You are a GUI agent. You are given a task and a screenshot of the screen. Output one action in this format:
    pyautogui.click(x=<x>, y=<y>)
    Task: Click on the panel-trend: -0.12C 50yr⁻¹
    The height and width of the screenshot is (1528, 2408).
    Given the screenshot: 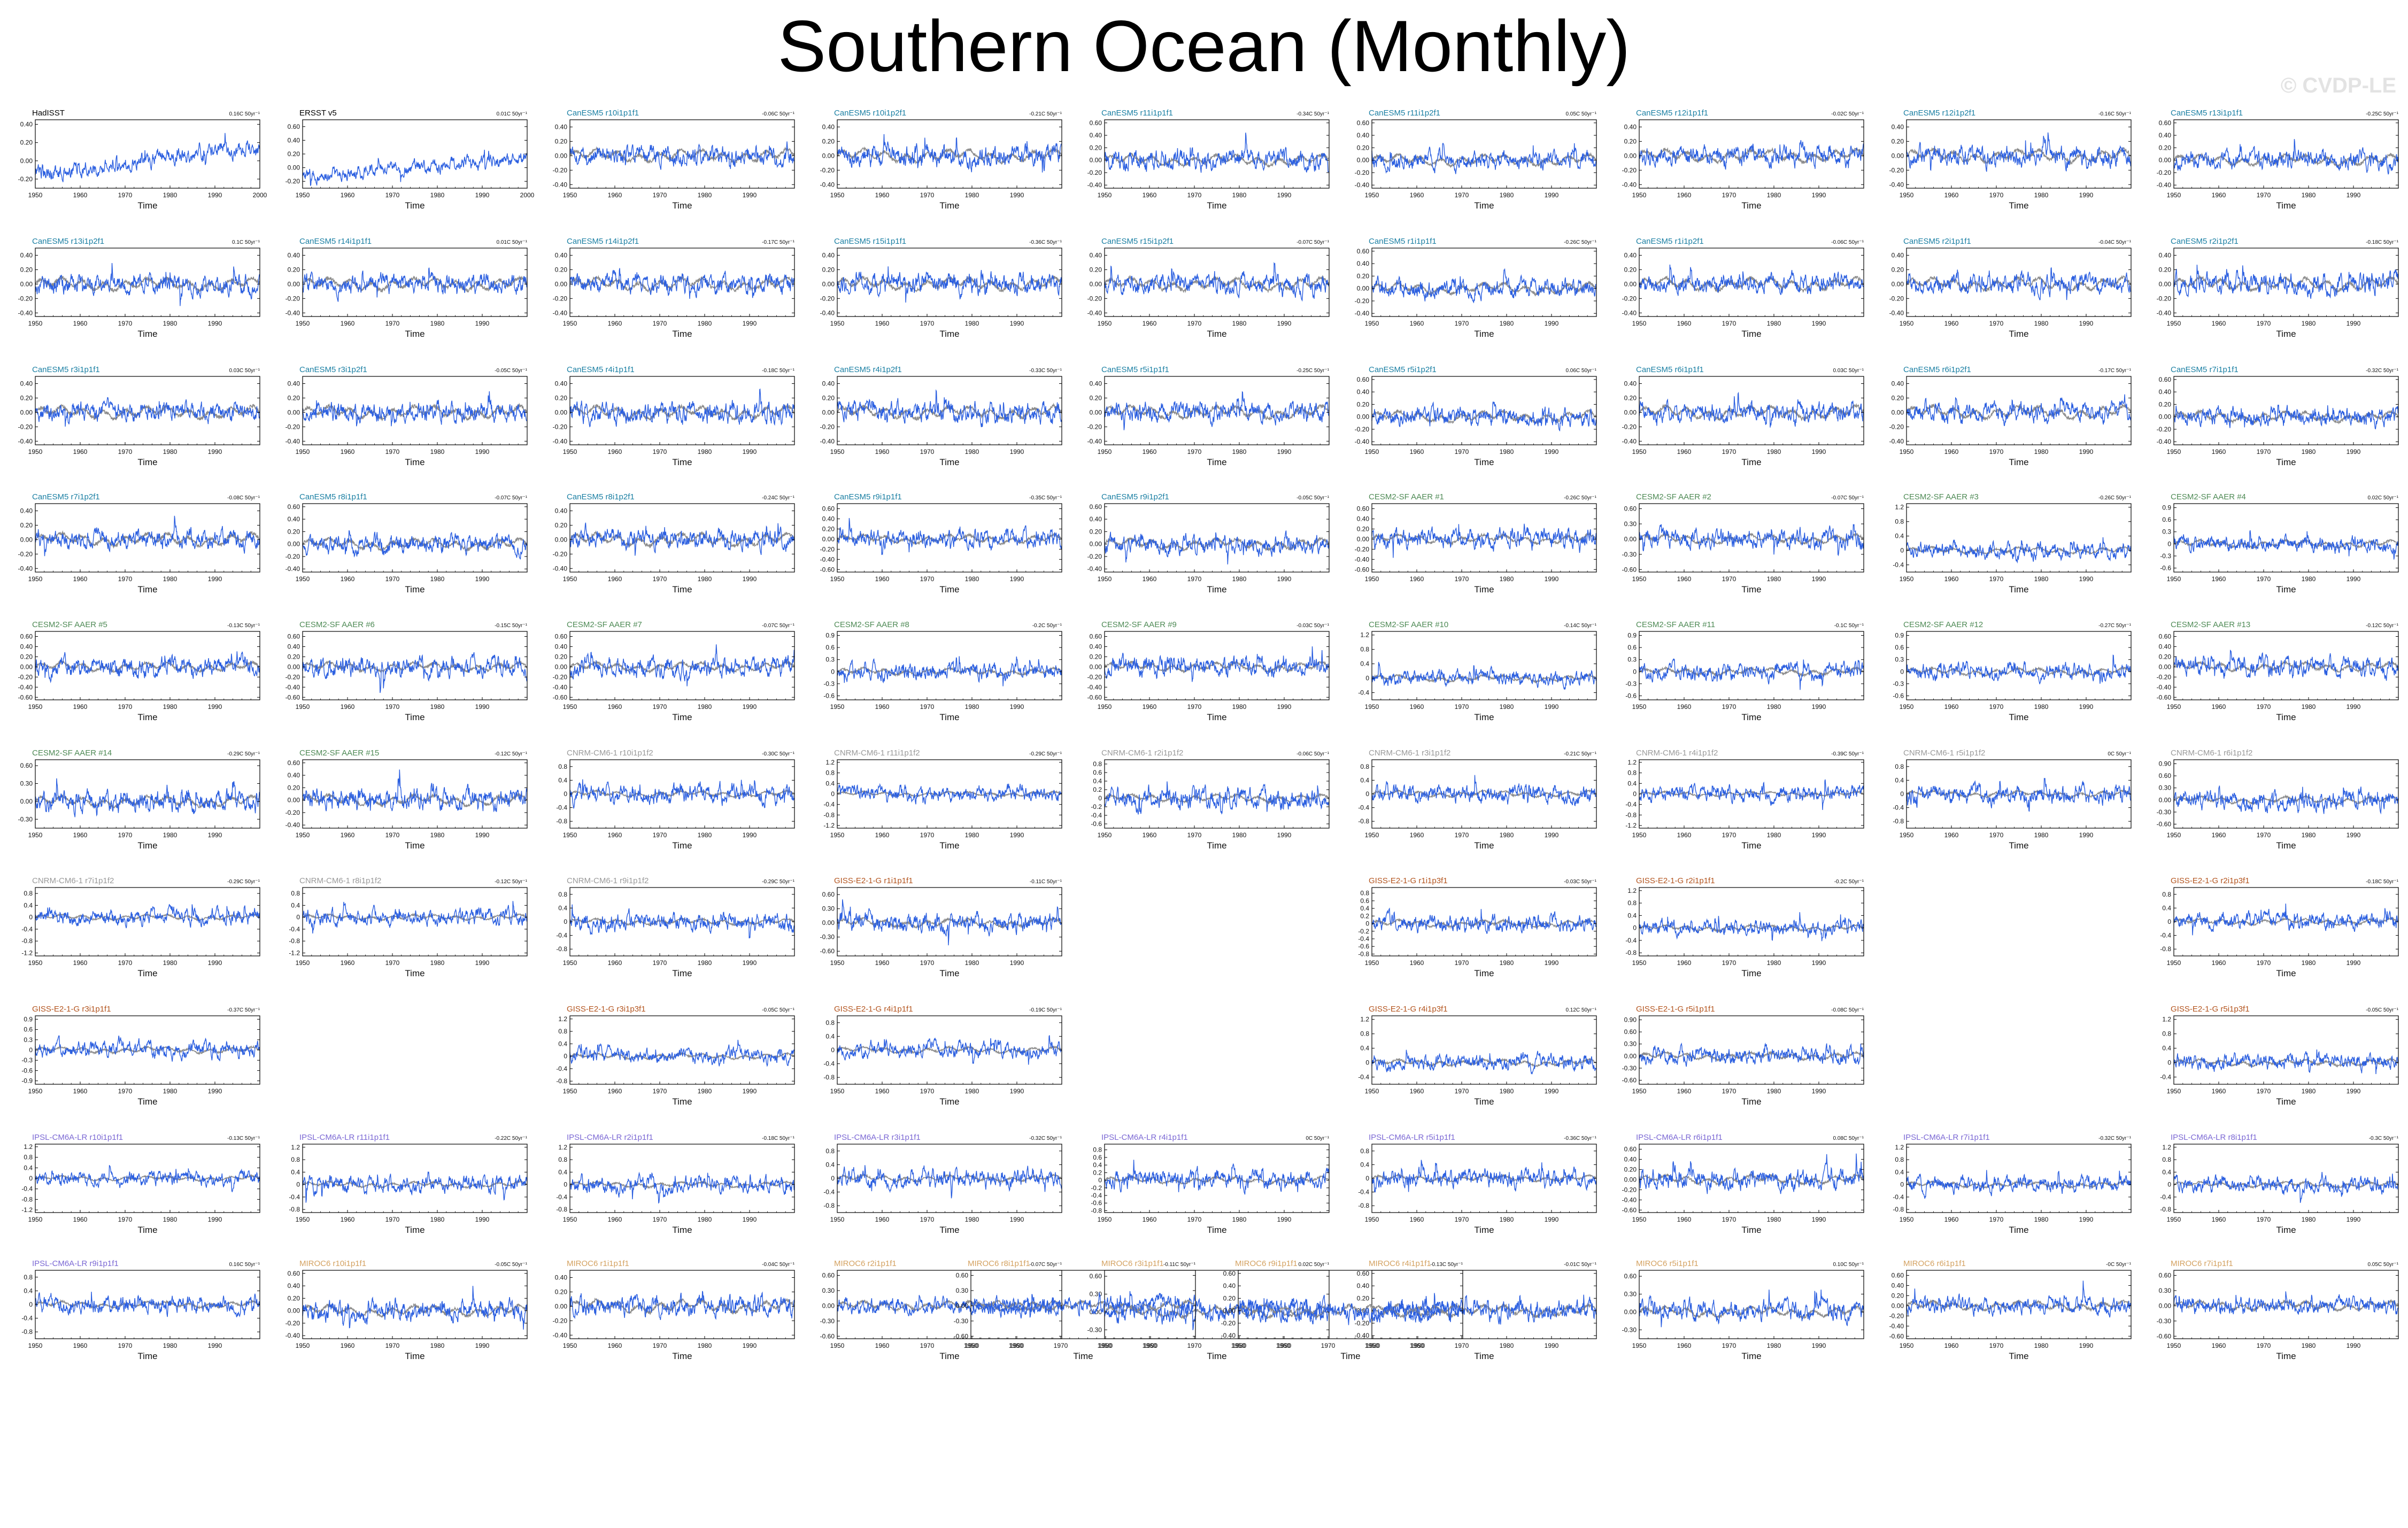 What is the action you would take?
    pyautogui.click(x=2382, y=626)
    